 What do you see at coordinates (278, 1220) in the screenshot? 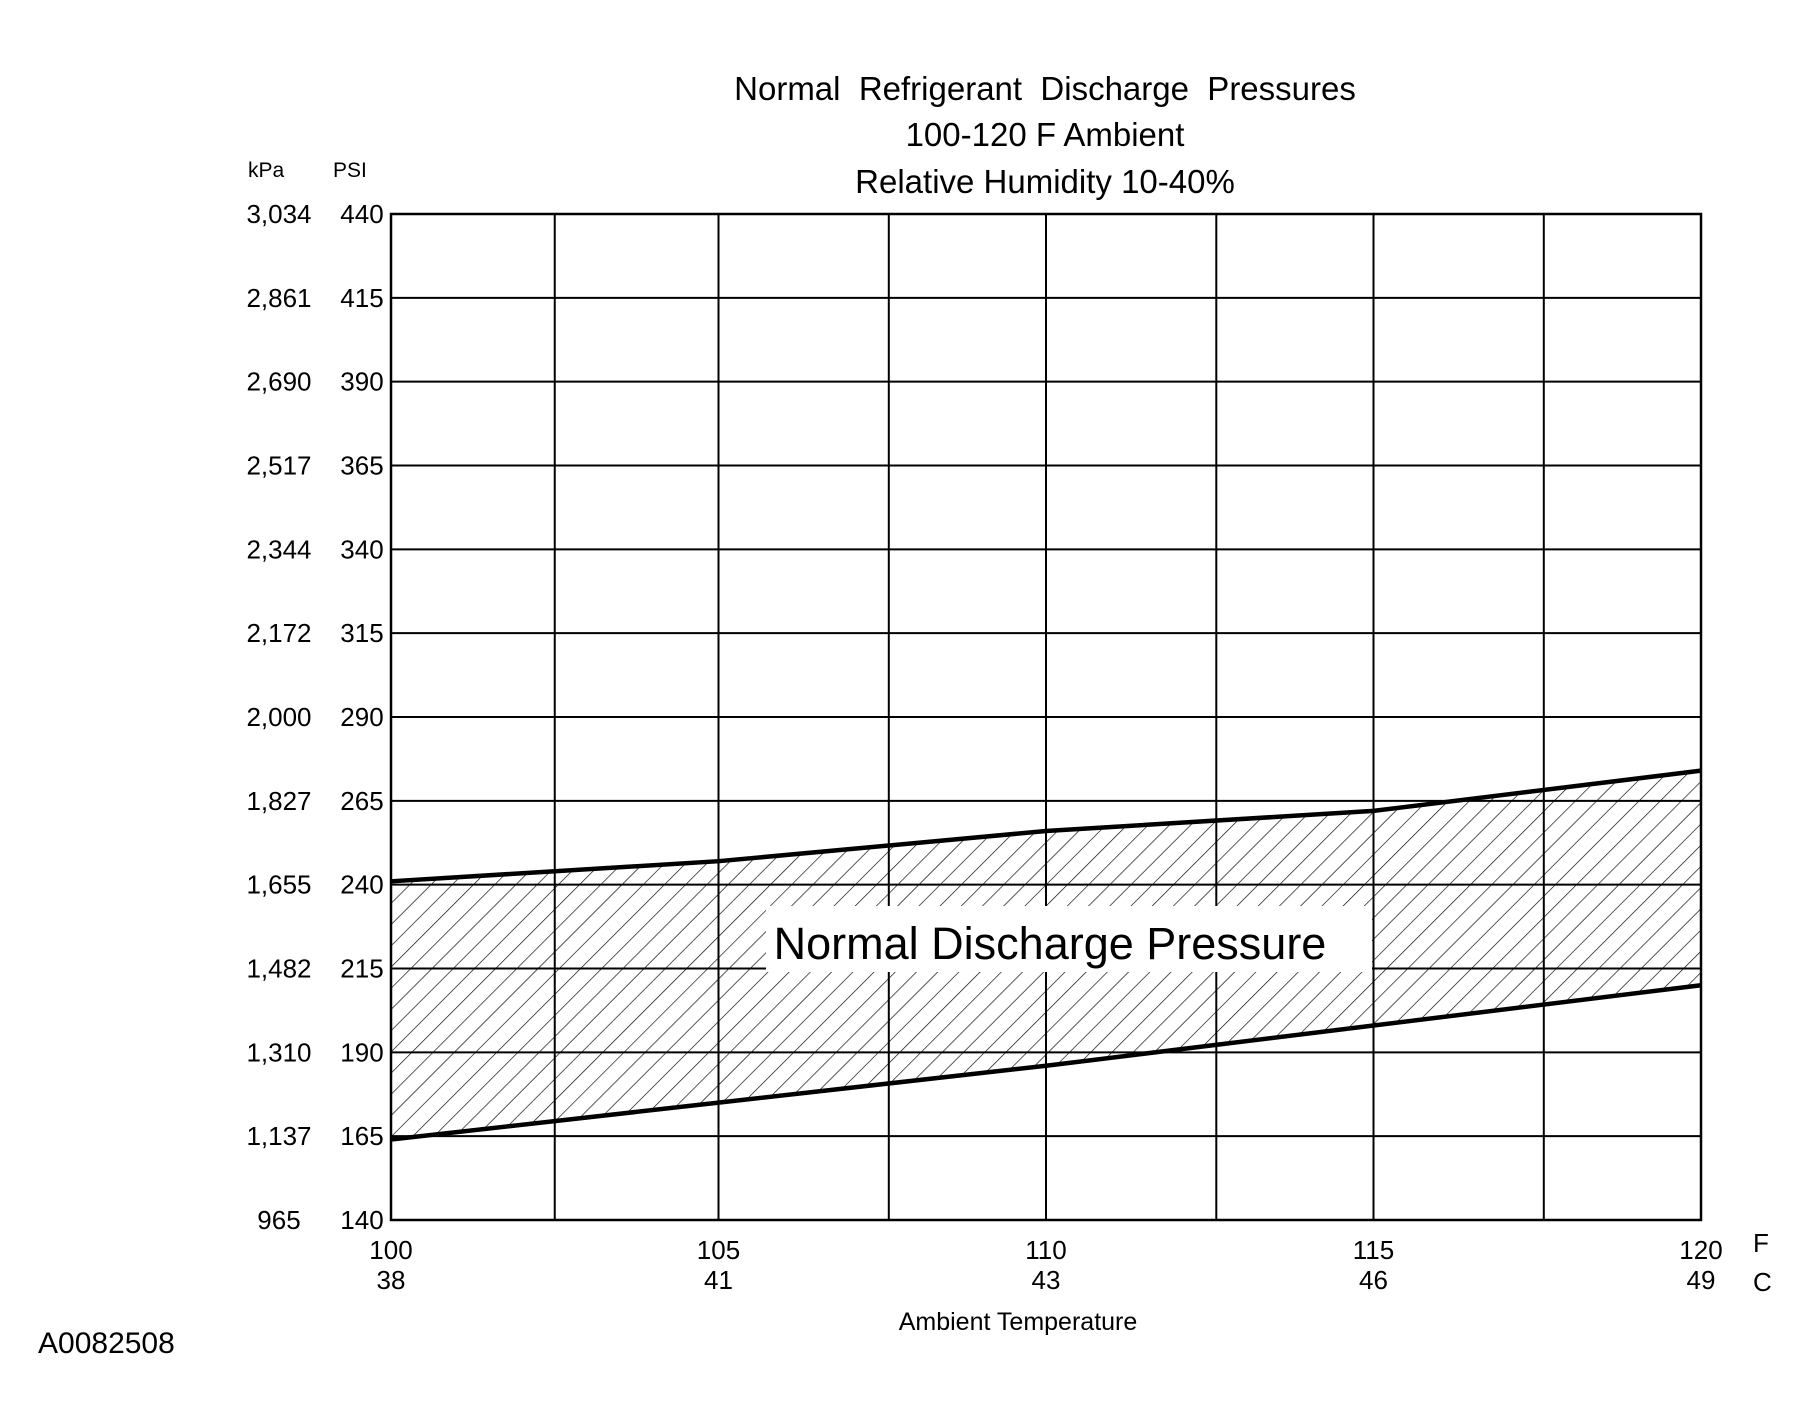
I see `y-tick-kpa: 965` at bounding box center [278, 1220].